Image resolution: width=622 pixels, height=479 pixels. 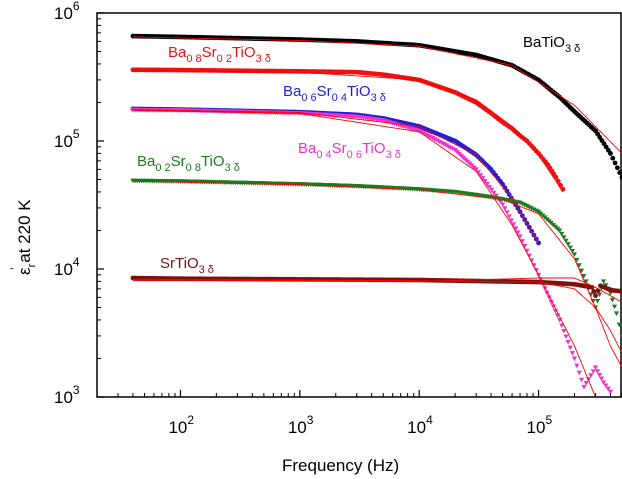 What do you see at coordinates (551, 44) in the screenshot?
I see `series-label-batio3: BaTiO3 δ` at bounding box center [551, 44].